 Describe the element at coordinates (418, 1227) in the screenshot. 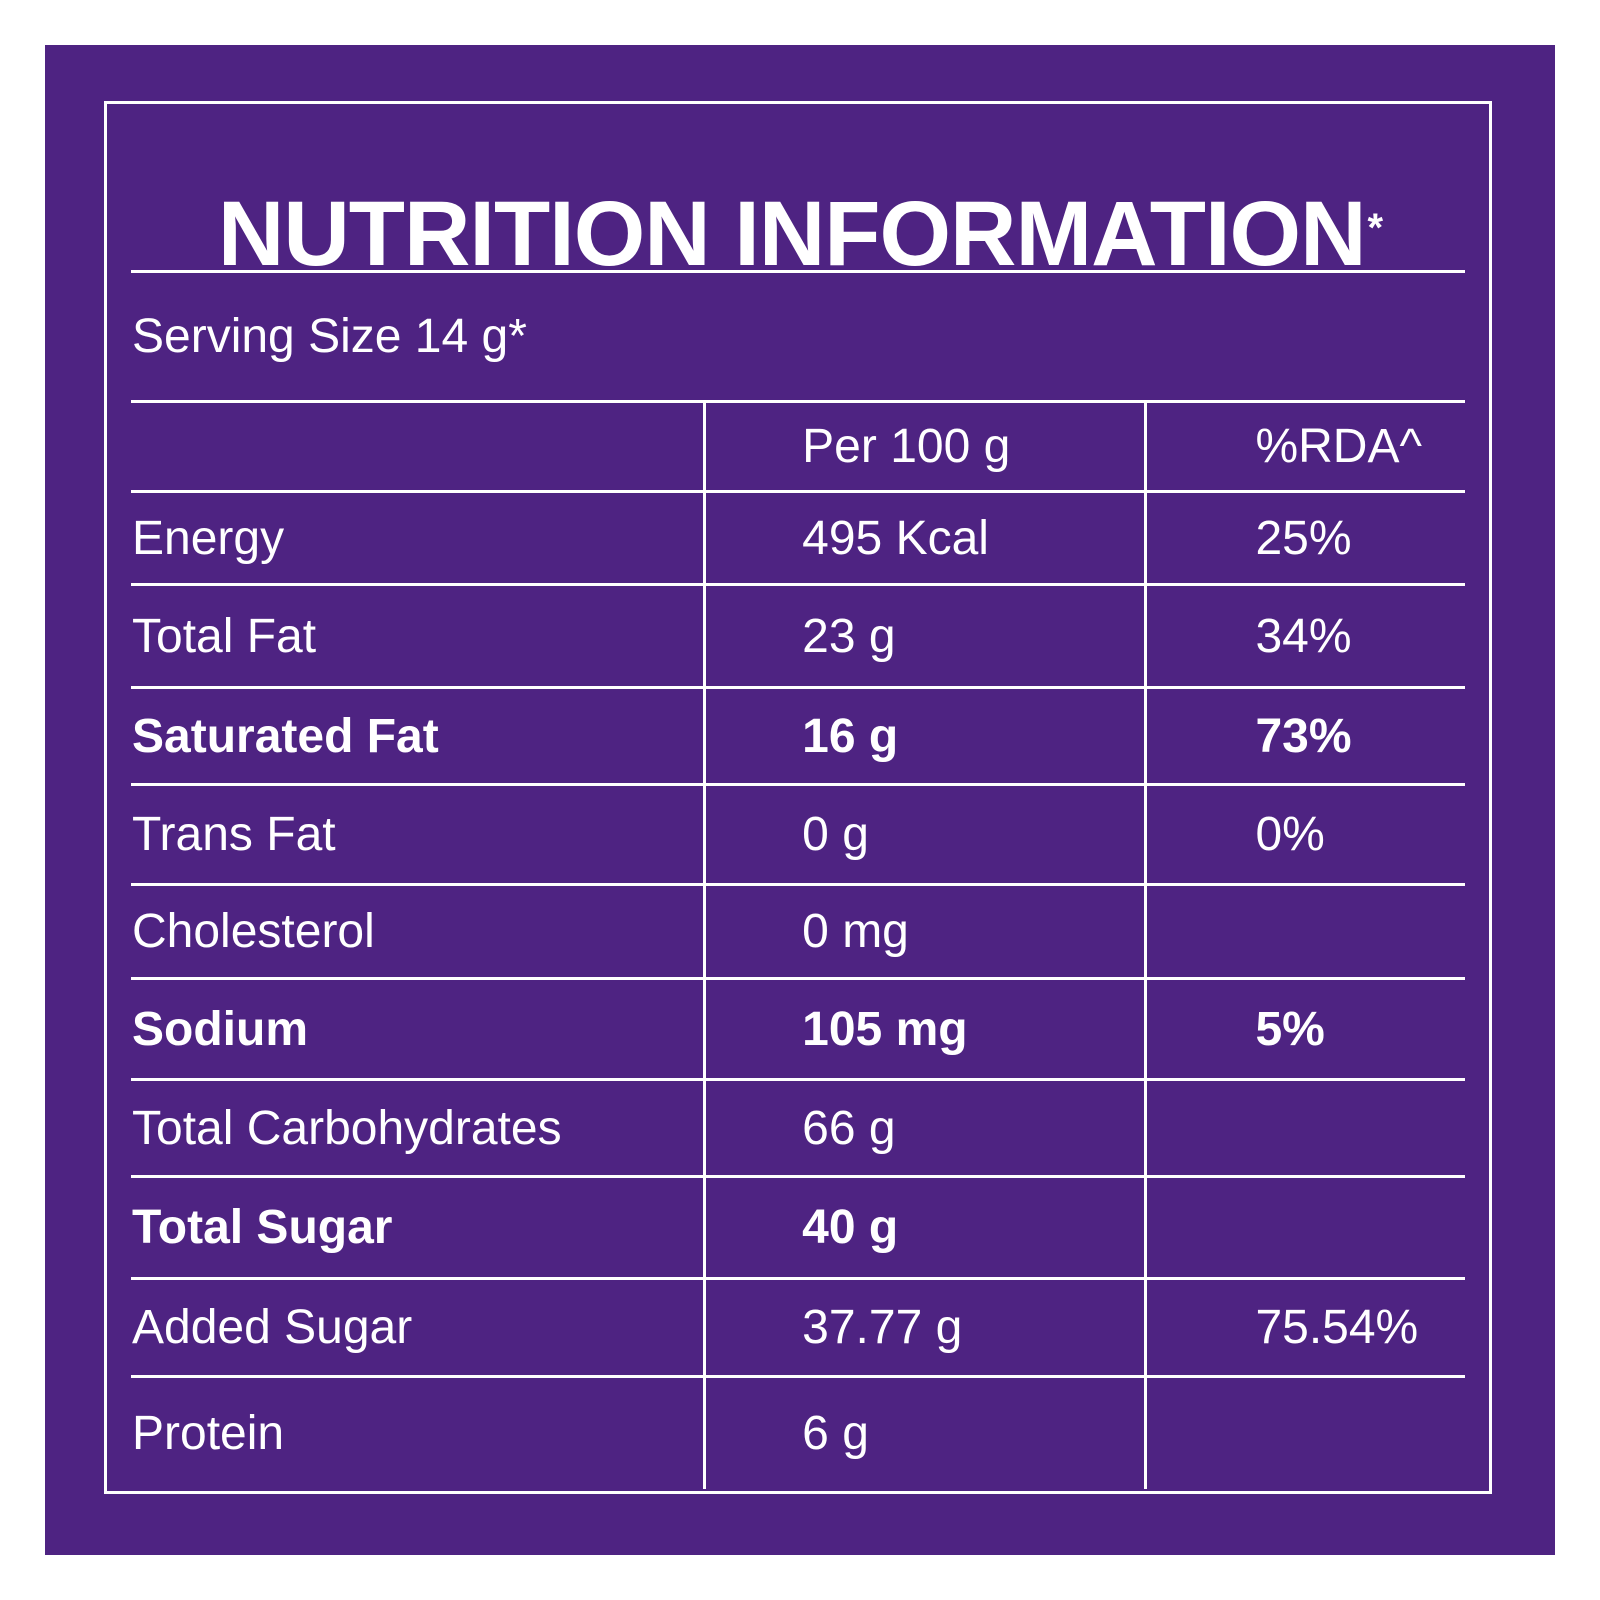

I see `nutrient-name: Total Sugar` at that location.